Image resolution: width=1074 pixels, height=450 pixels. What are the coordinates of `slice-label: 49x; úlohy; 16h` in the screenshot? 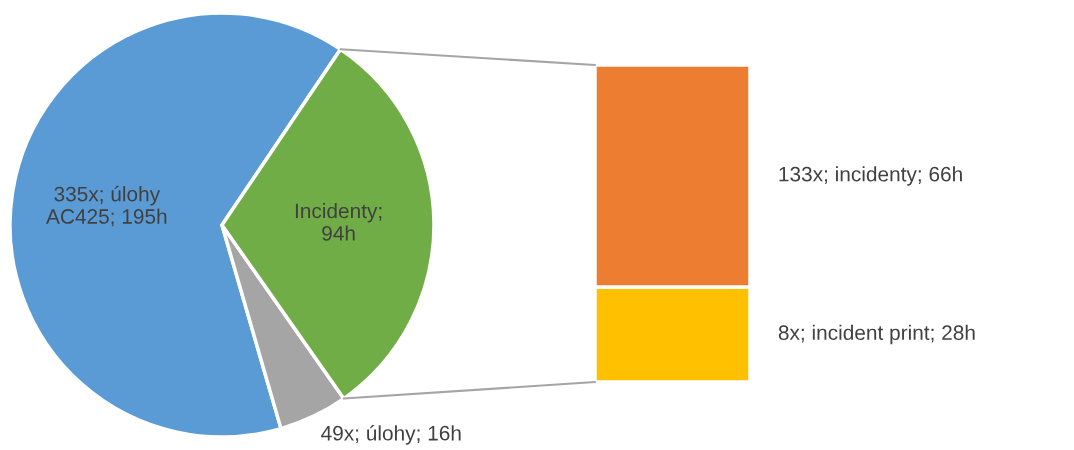 It's located at (391, 435).